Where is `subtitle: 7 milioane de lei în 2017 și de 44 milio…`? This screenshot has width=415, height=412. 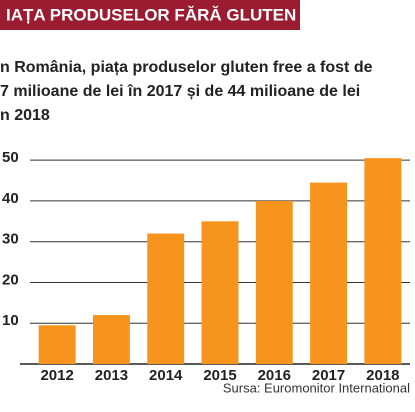 subtitle: 7 milioane de lei în 2017 și de 44 milio… is located at coordinates (180, 91).